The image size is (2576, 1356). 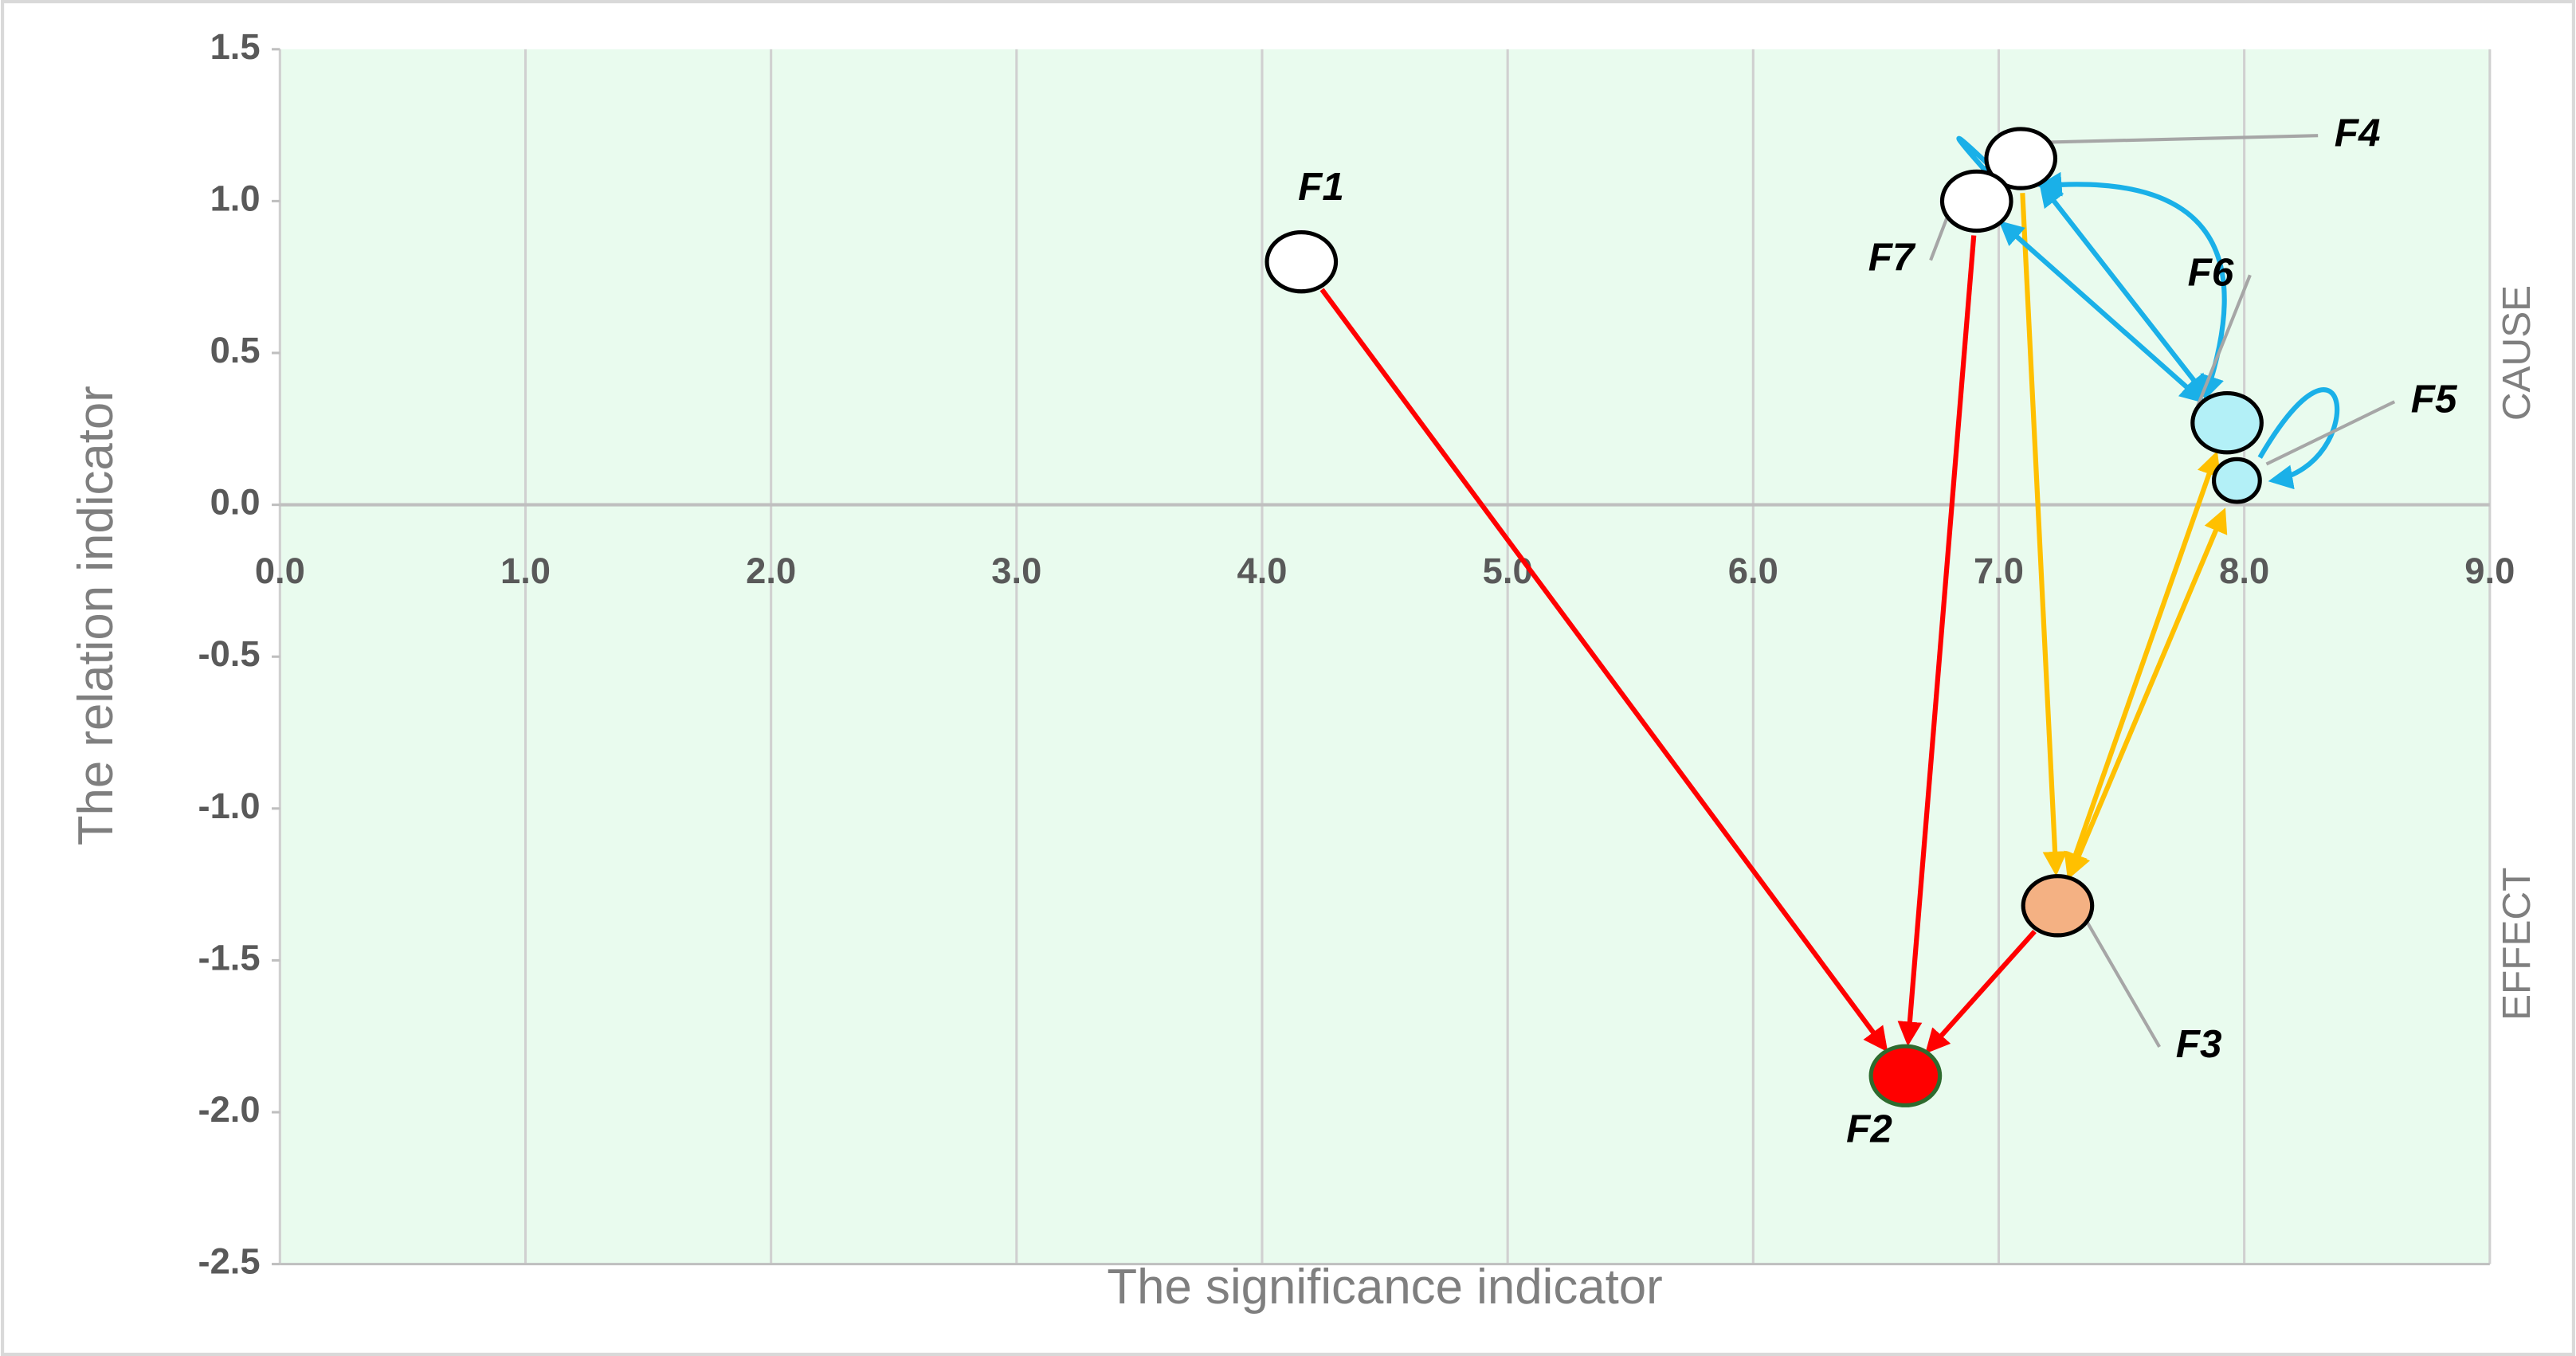 I want to click on x-tick-label: 3.0, so click(x=1016, y=571).